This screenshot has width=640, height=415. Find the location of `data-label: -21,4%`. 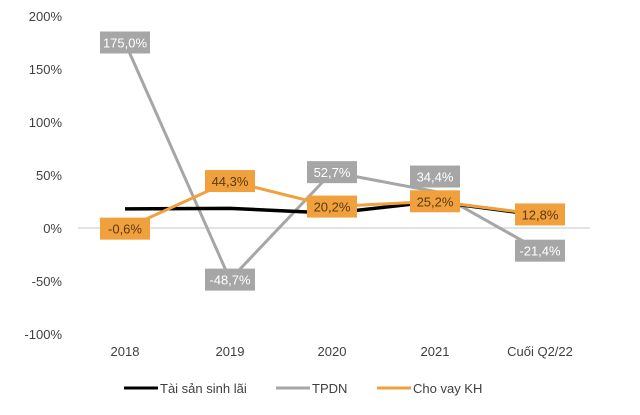

data-label: -21,4% is located at coordinates (540, 251).